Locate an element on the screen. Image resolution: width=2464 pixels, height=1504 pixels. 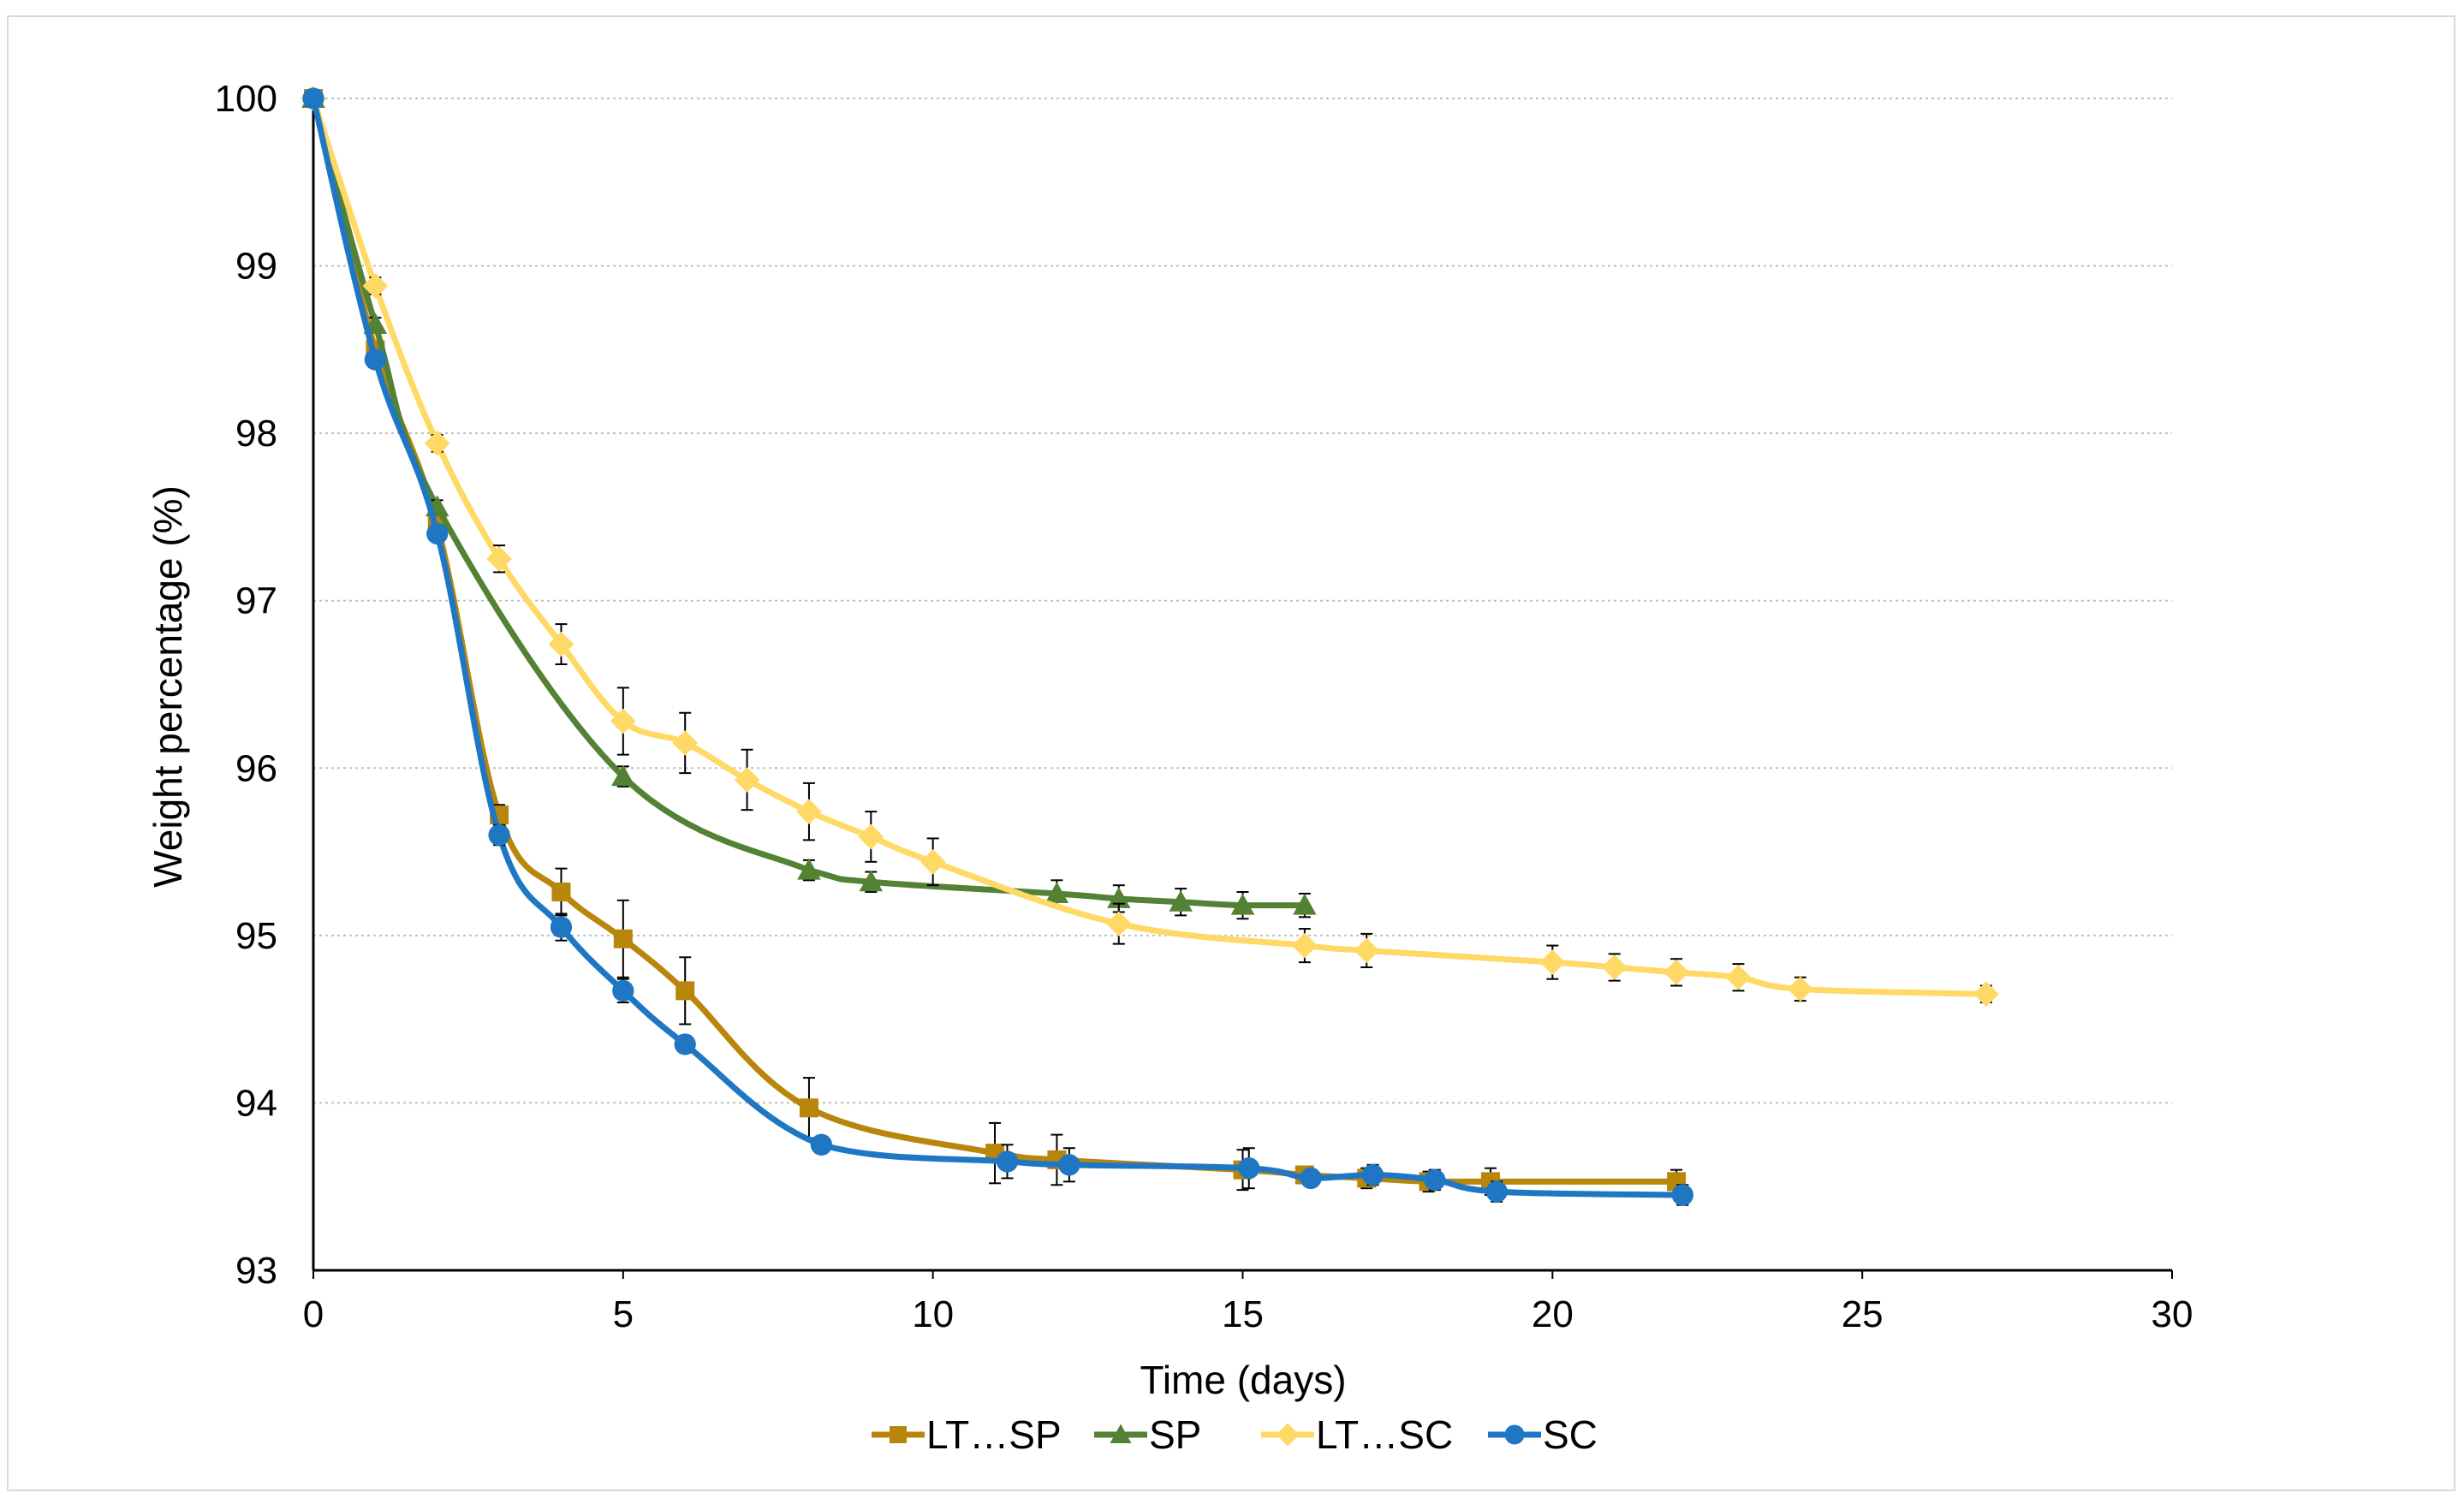
legend-label: SP is located at coordinates (1175, 1434).